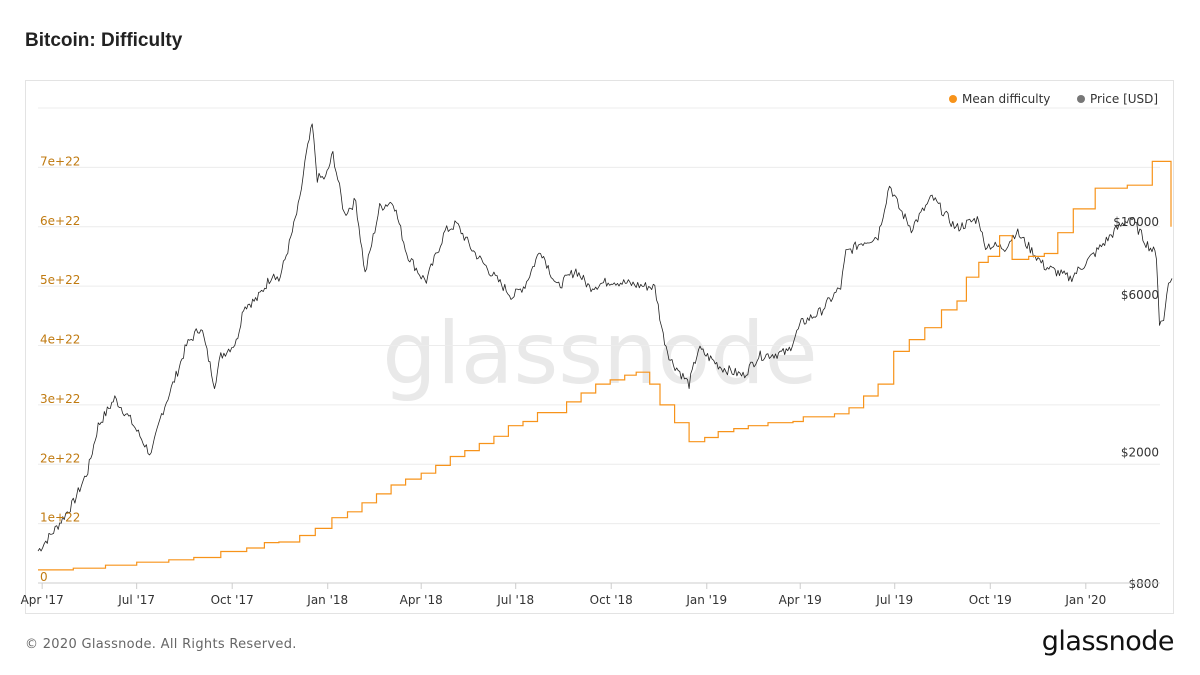 This screenshot has width=1200, height=675. What do you see at coordinates (327, 600) in the screenshot?
I see `x-tick-label: Jan '18` at bounding box center [327, 600].